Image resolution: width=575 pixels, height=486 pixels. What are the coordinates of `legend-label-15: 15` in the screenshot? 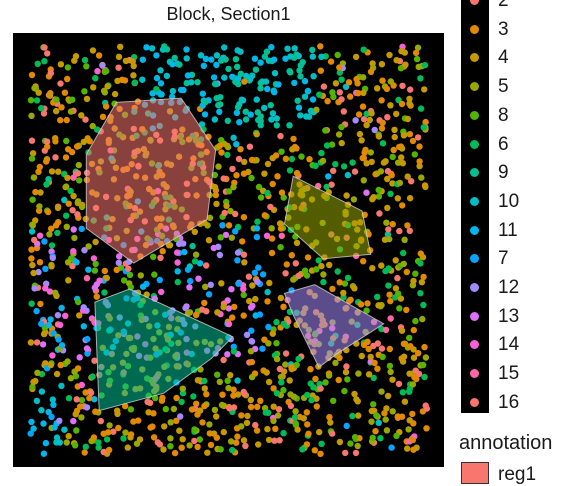 It's located at (509, 374).